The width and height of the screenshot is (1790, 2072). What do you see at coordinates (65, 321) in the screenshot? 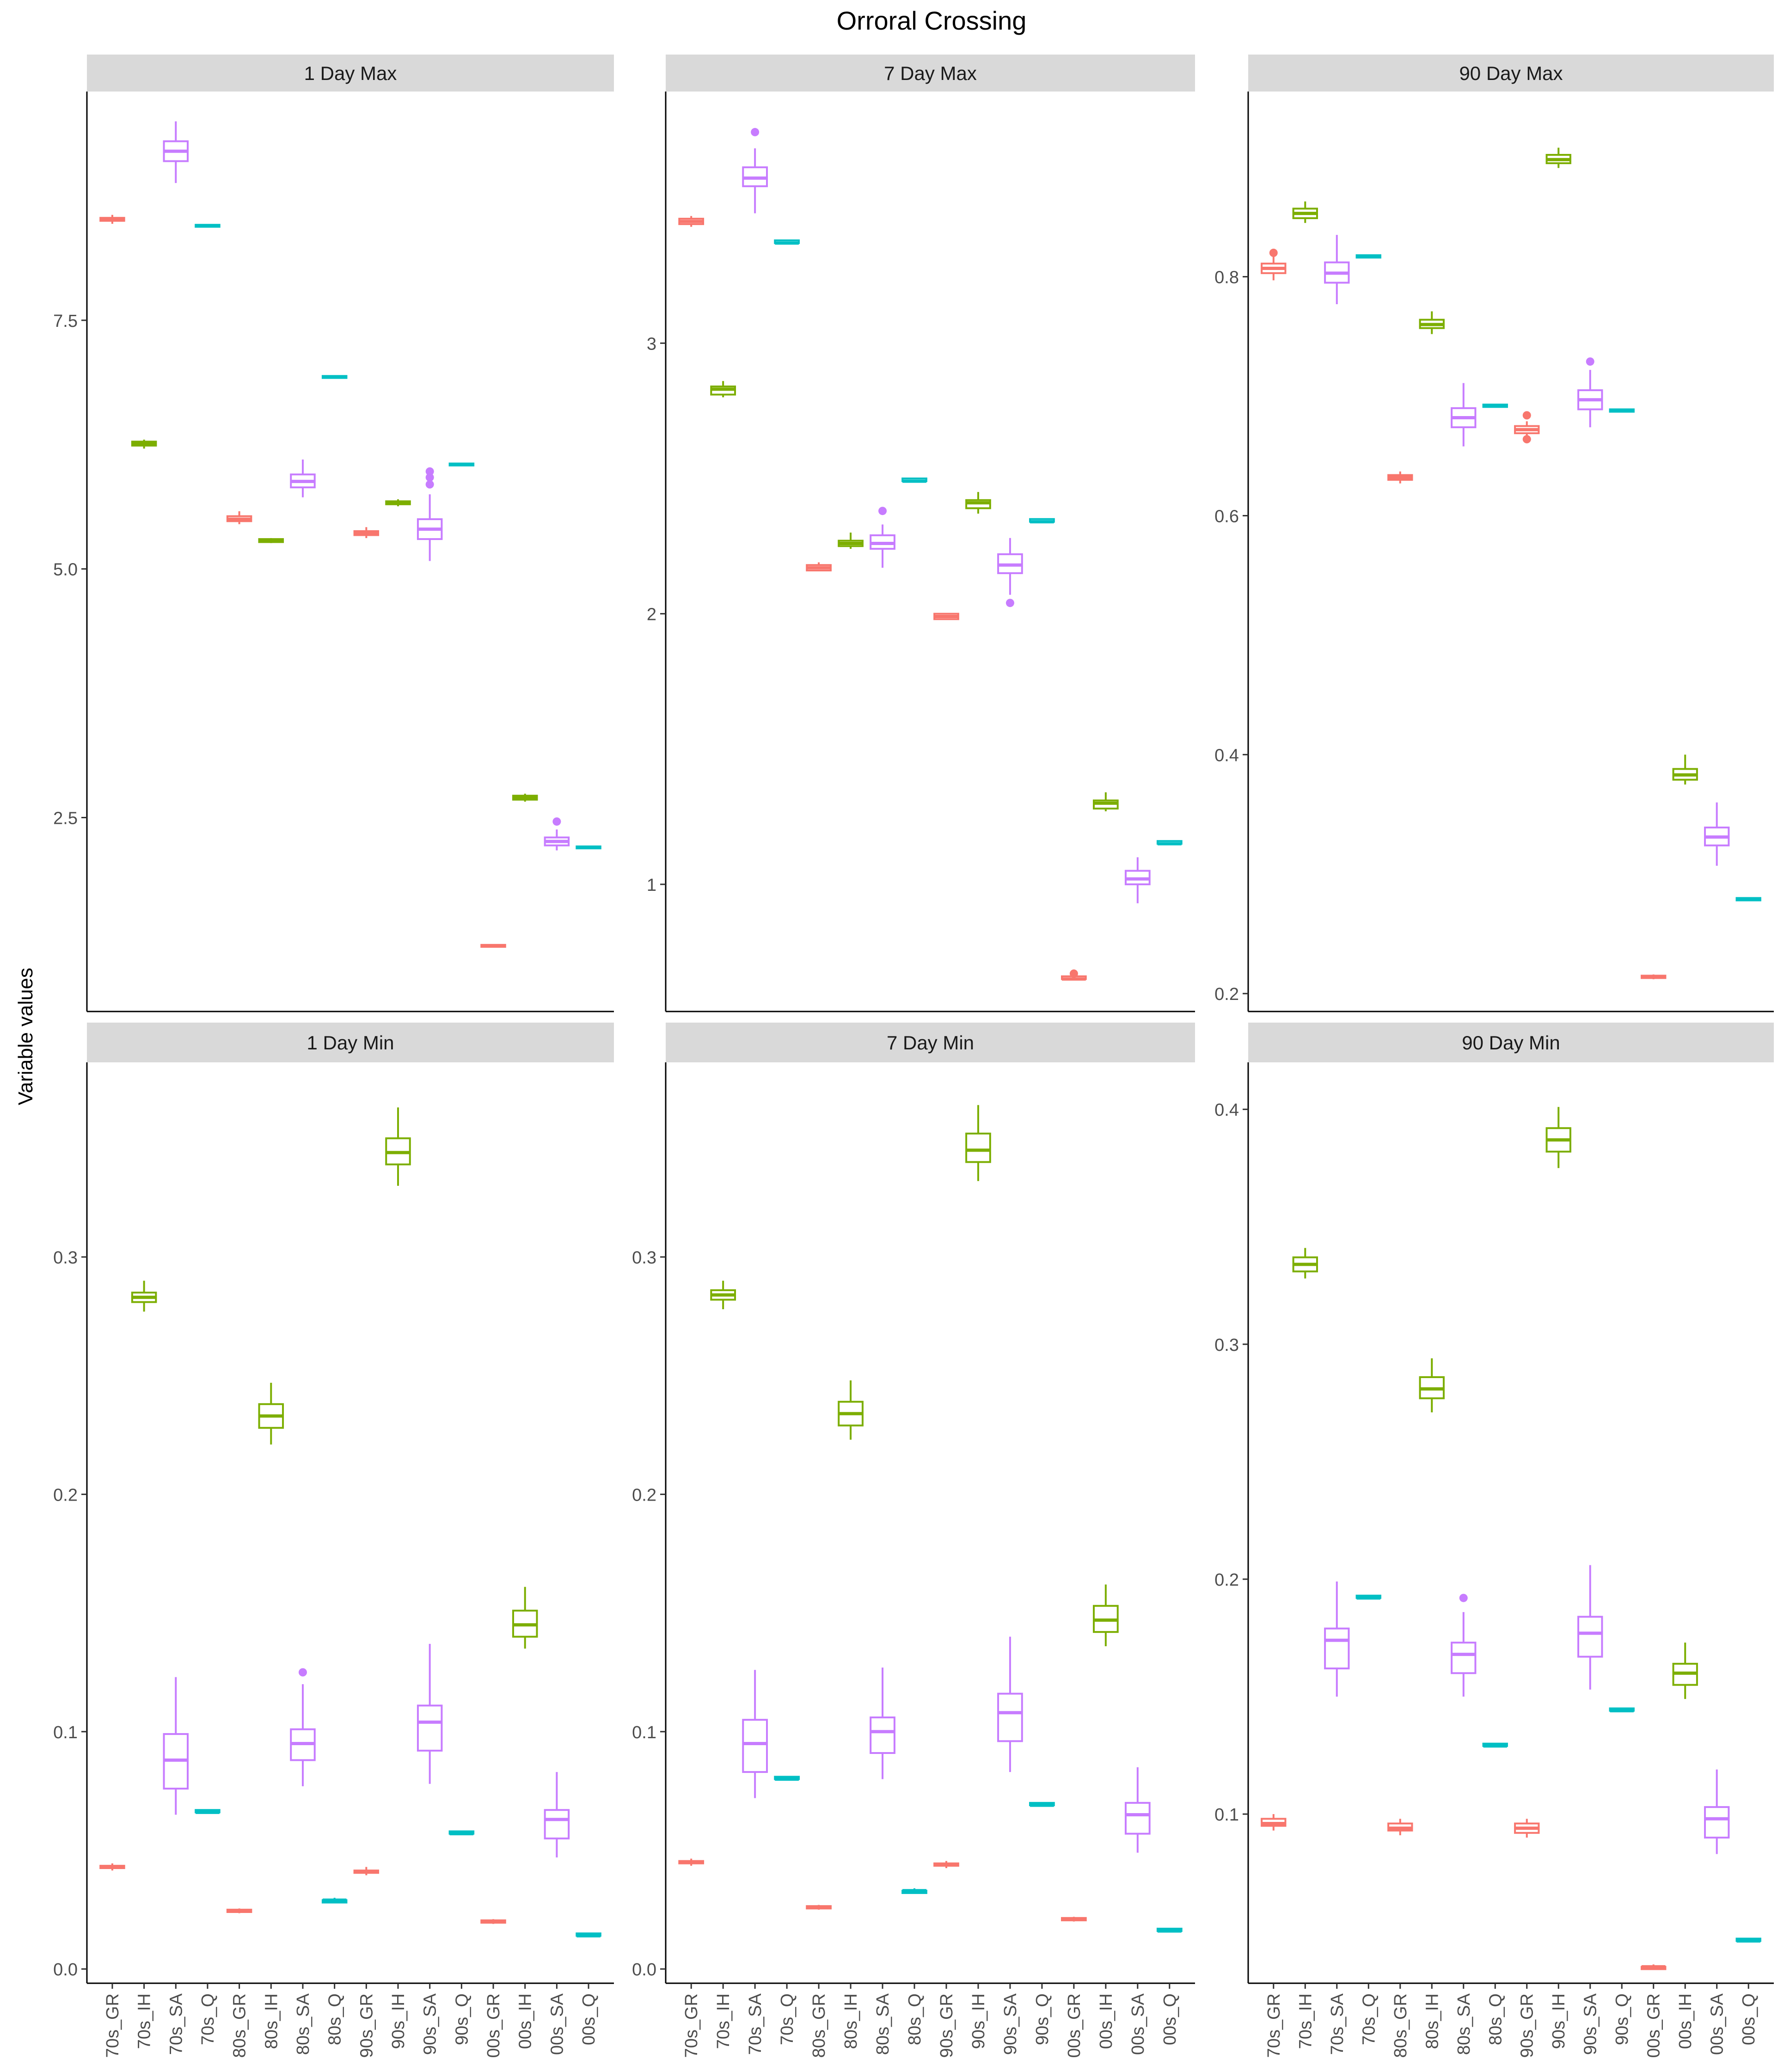
I see `y-tick-label: 7.5` at bounding box center [65, 321].